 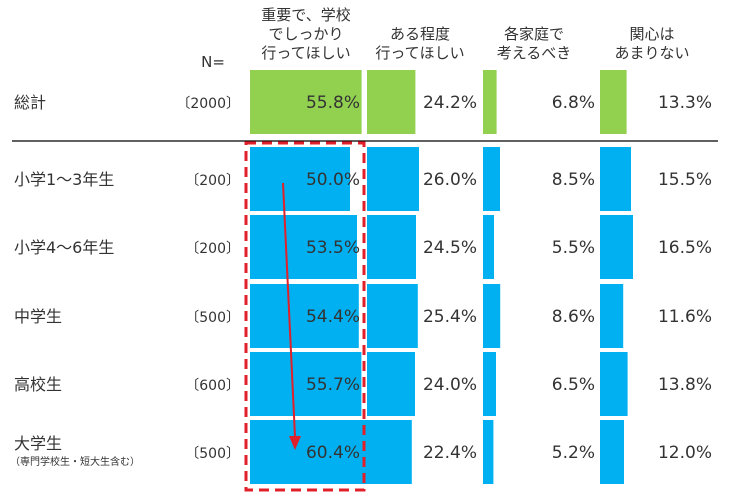 What do you see at coordinates (573, 103) in the screenshot?
I see `total-row-value-3: 6.8%` at bounding box center [573, 103].